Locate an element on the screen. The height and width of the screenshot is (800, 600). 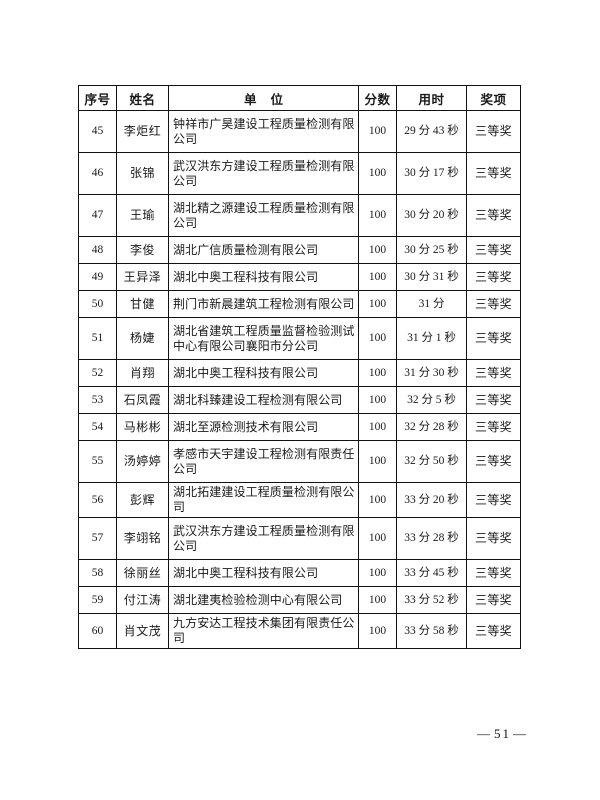
column-header-name: 姓名 is located at coordinates (142, 98).